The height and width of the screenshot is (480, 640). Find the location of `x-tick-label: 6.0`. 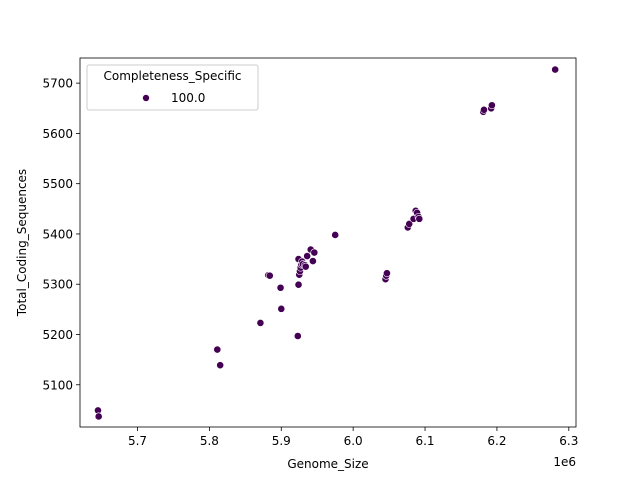

x-tick-label: 6.0 is located at coordinates (353, 441).